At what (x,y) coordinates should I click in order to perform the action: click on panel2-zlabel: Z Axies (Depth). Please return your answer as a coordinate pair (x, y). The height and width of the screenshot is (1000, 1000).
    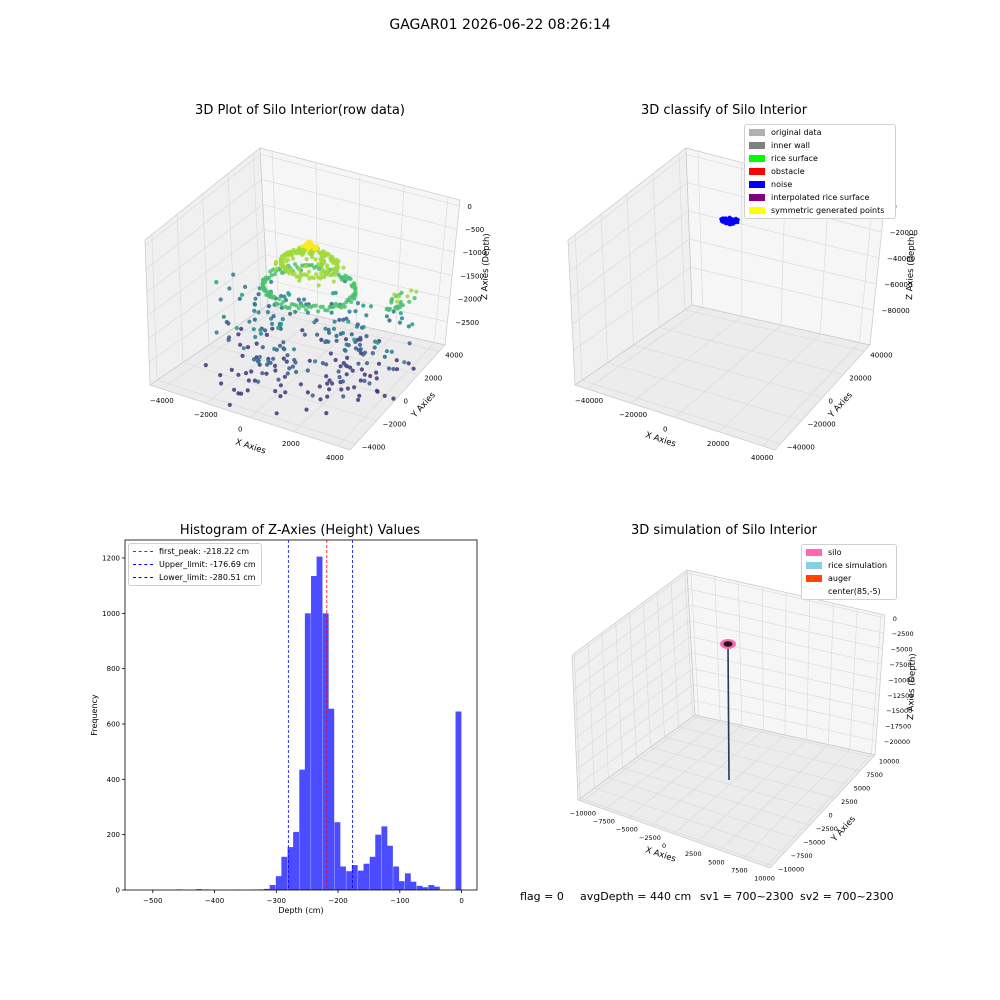
    Looking at the image, I should click on (911, 266).